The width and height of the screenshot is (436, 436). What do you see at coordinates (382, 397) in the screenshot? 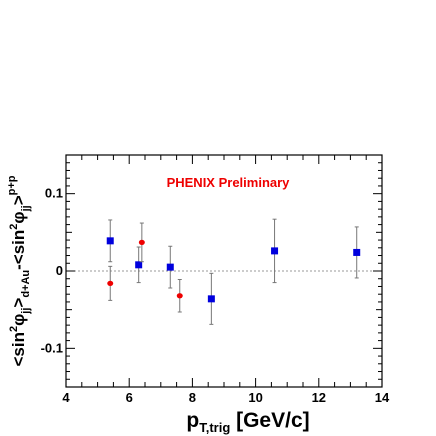
I see `x-tick-label: 14` at bounding box center [382, 397].